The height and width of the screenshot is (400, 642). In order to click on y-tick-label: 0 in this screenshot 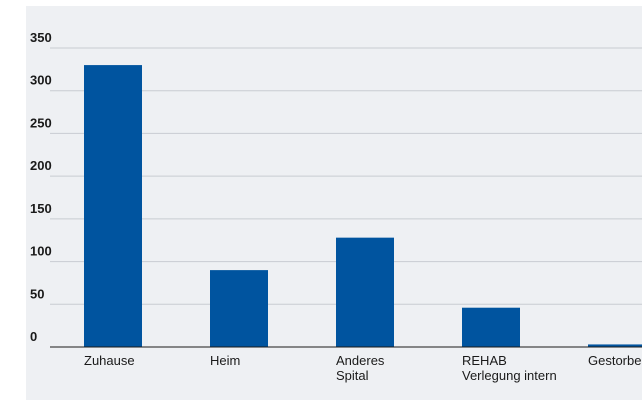, I will do `click(33, 336)`.